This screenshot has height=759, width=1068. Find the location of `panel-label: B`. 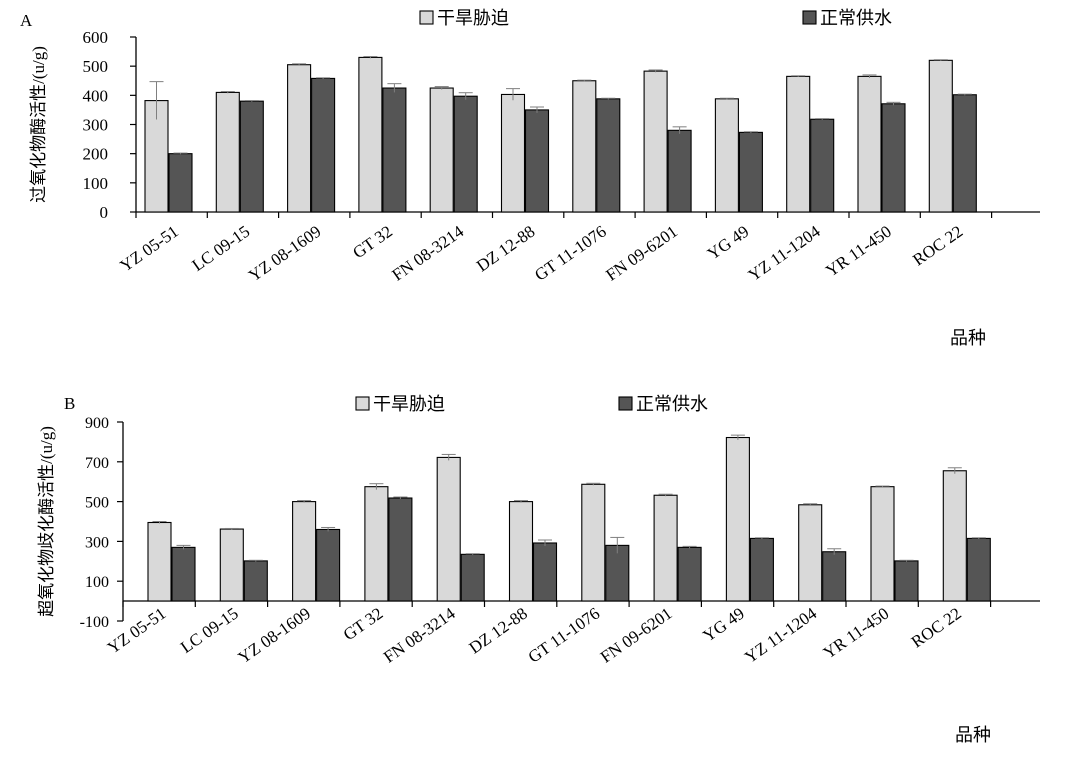

panel-label: B is located at coordinates (69, 403).